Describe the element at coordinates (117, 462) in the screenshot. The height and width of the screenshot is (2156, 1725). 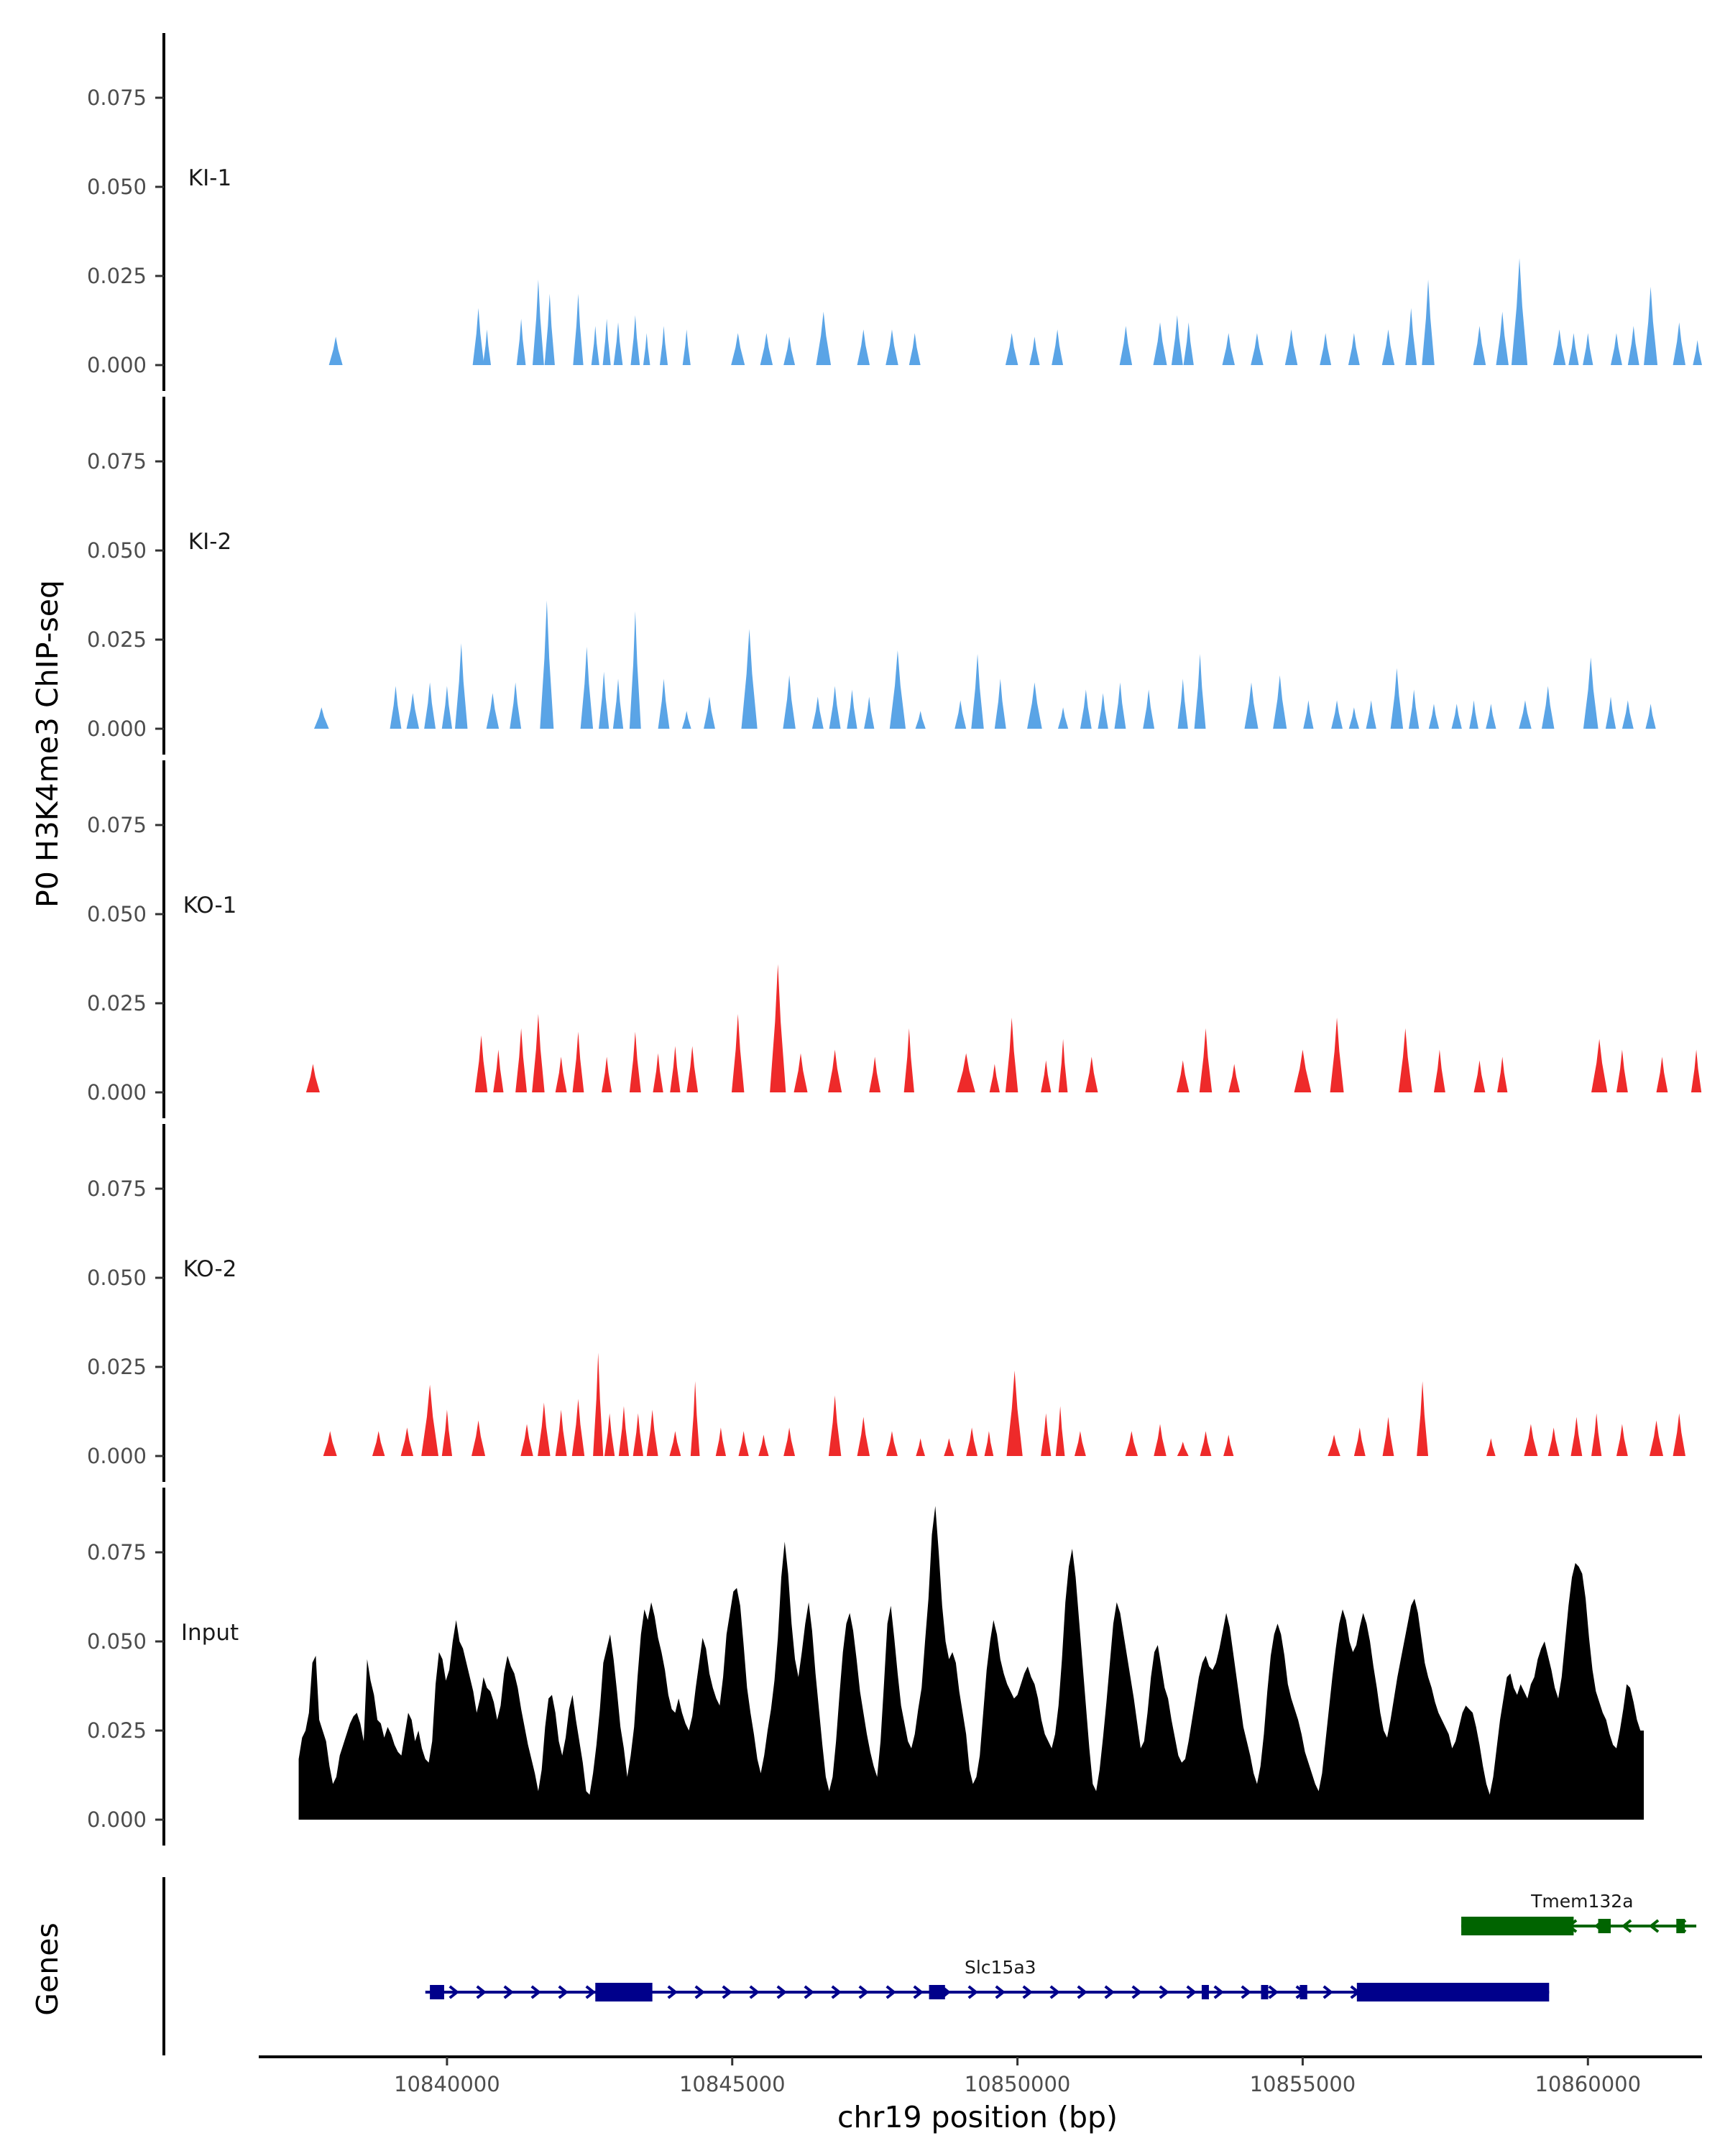
I see `y-tick-label: 0.075` at that location.